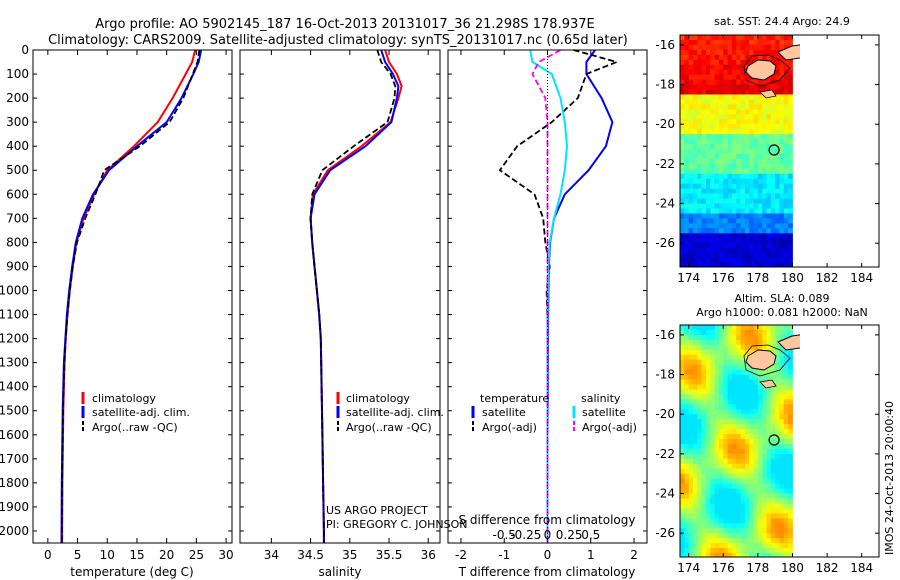  I want to click on x-tick-label: -1, so click(504, 555).